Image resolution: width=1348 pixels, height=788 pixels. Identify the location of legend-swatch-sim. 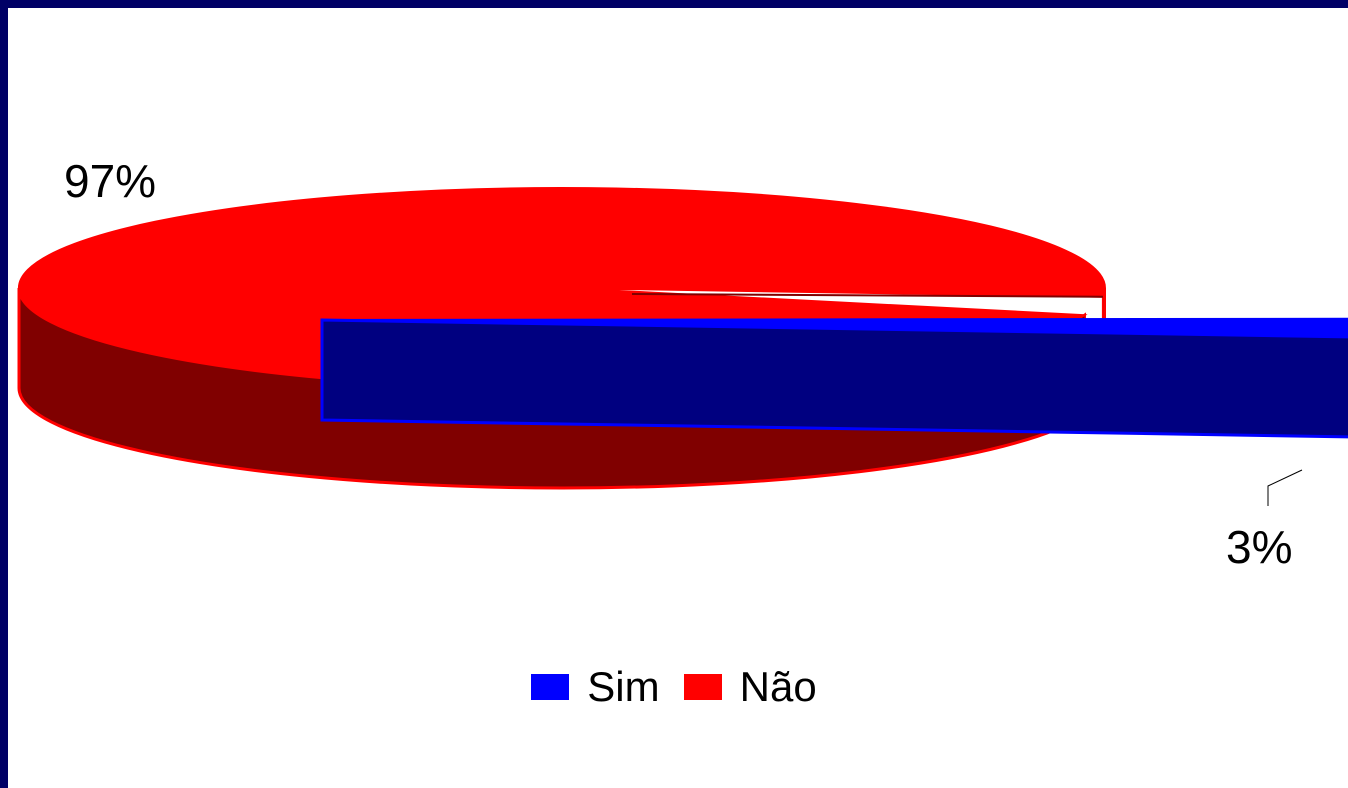
(550, 687).